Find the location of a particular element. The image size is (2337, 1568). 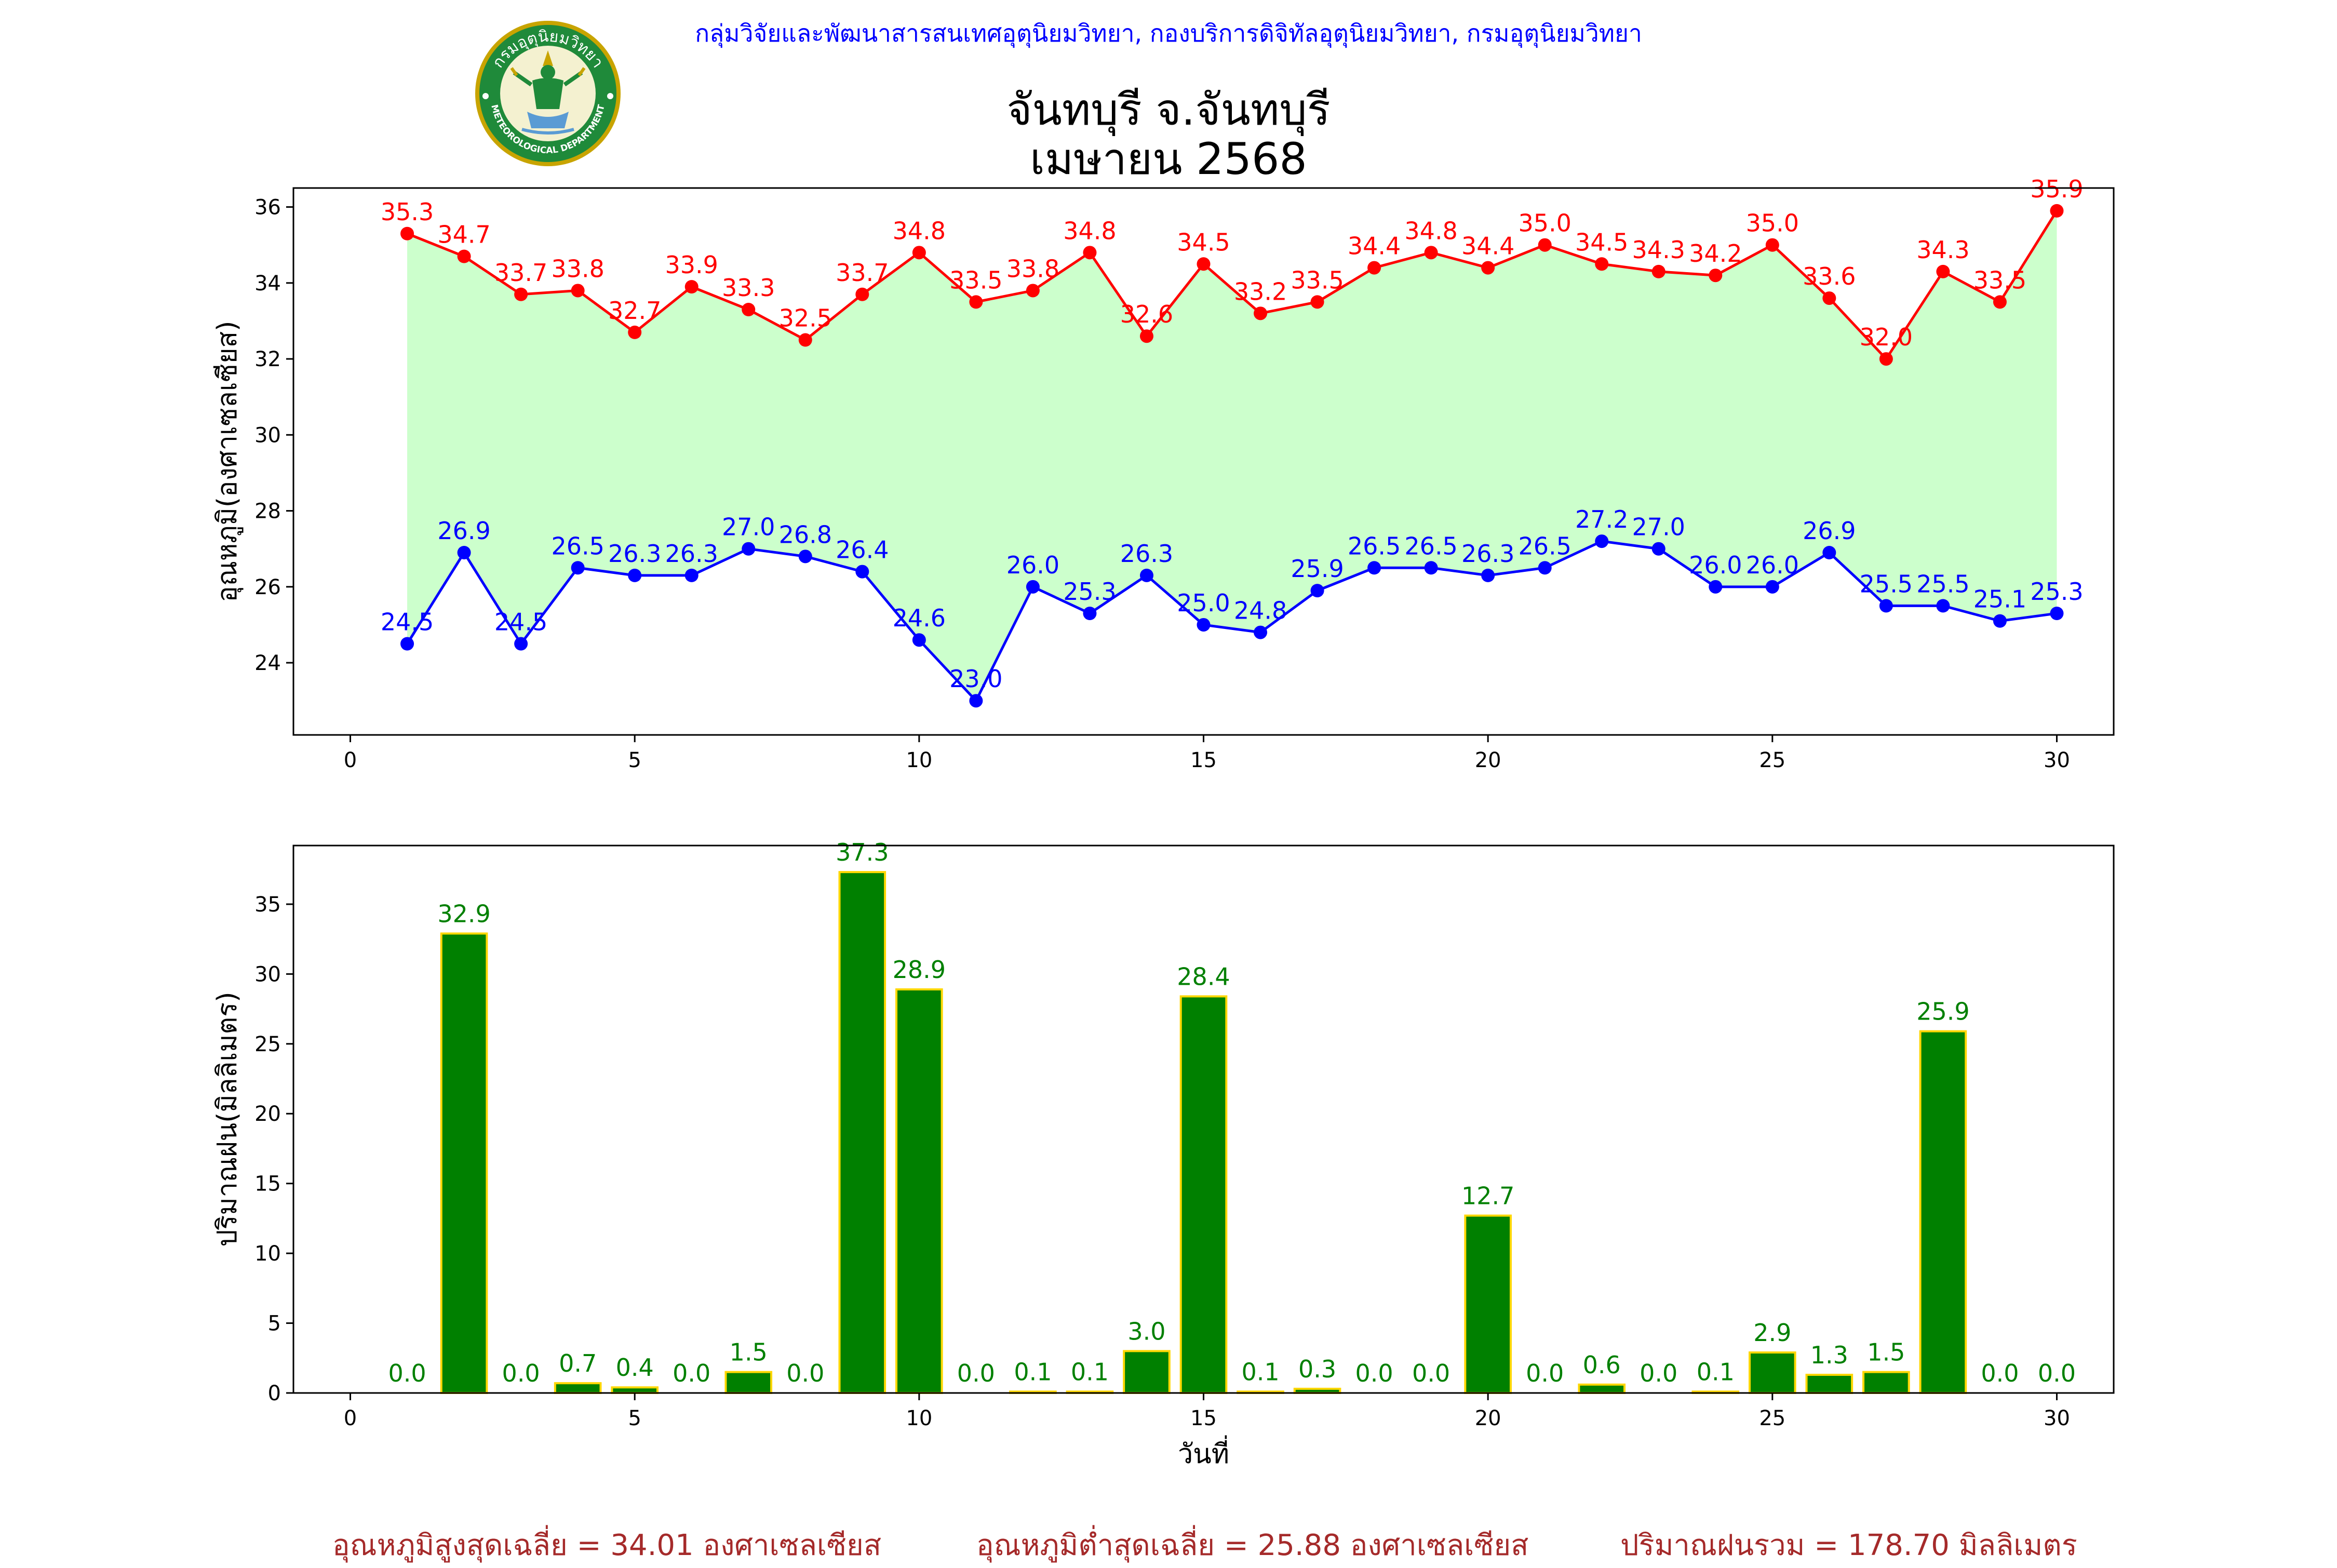

rain-y-tick-label: 25 is located at coordinates (267, 1044).